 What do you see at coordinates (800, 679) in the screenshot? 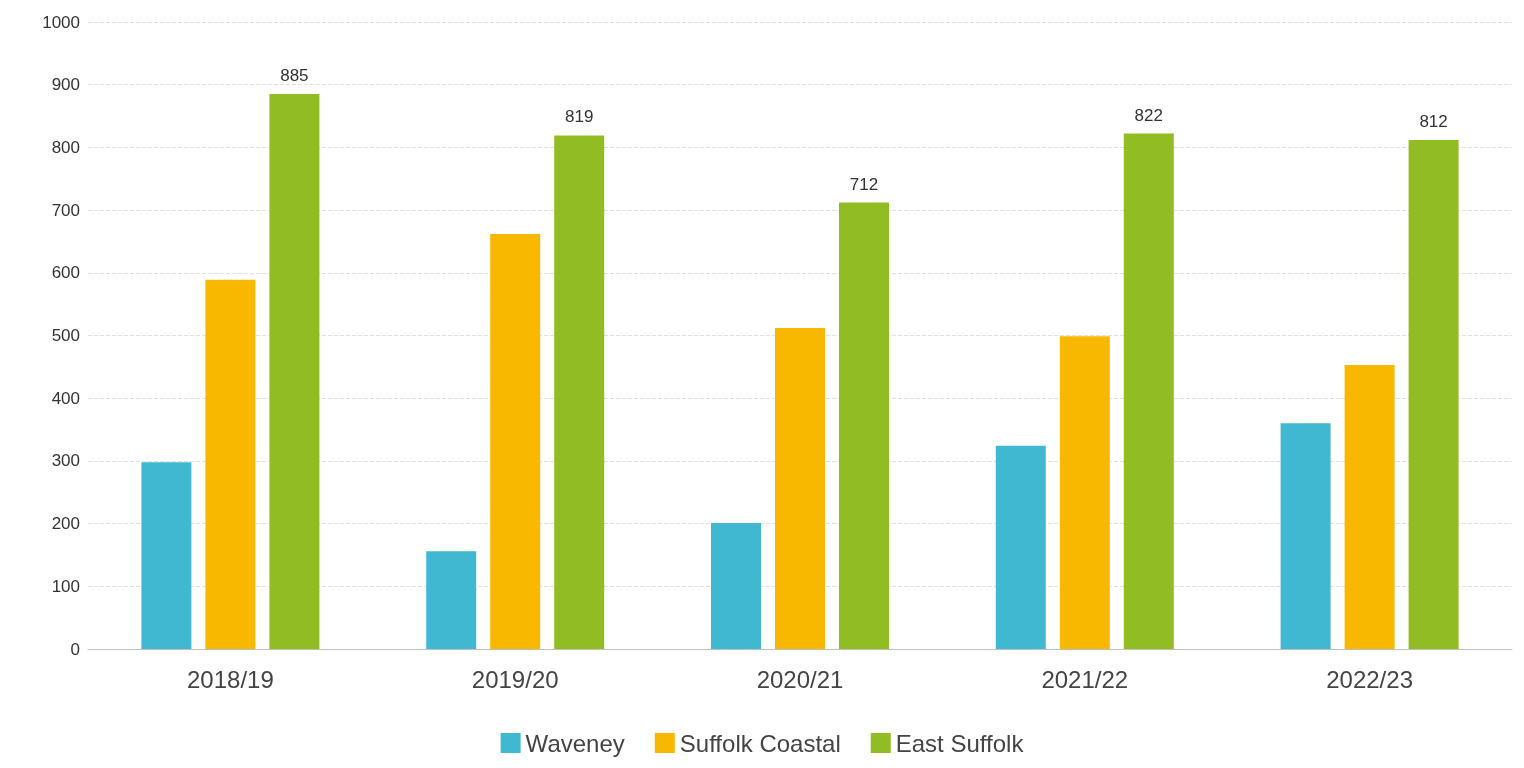
I see `x-tick-label: 2020/21` at bounding box center [800, 679].